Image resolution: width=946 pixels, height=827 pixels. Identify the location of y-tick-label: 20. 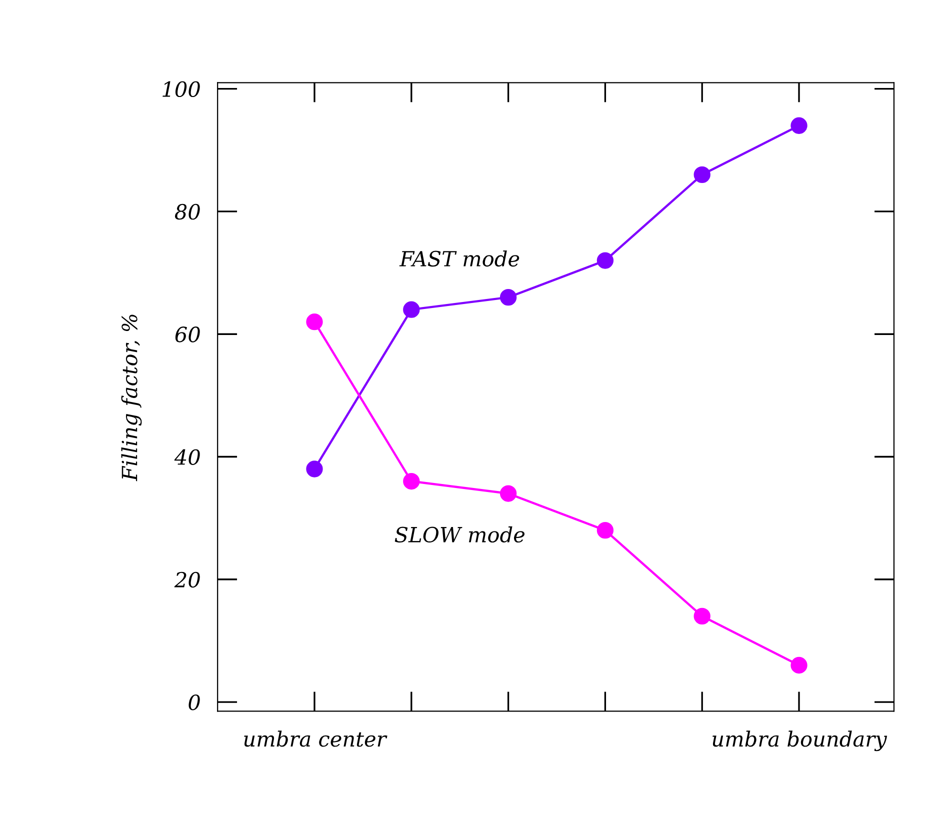
(187, 580).